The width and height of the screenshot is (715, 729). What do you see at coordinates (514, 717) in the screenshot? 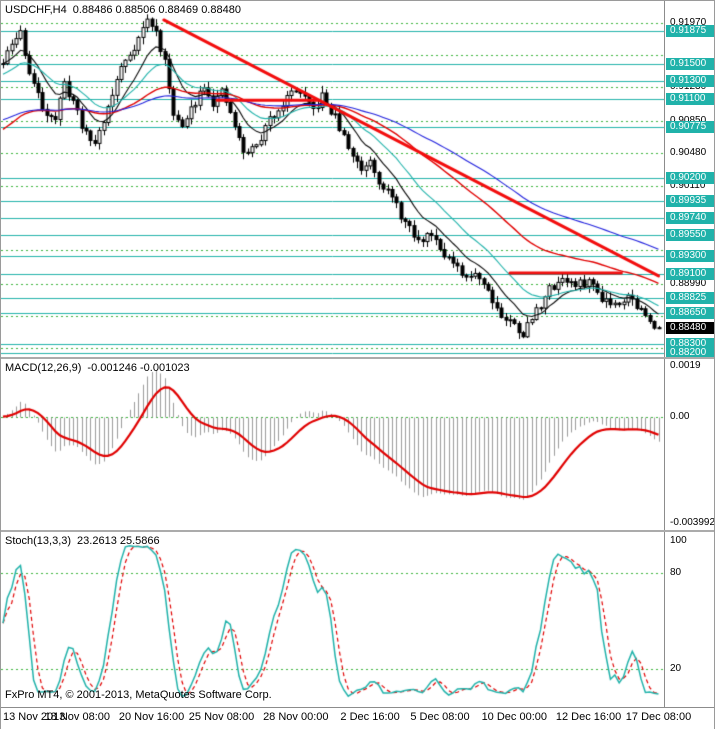
I see `time-axis-label: 10 Dec 00:00` at bounding box center [514, 717].